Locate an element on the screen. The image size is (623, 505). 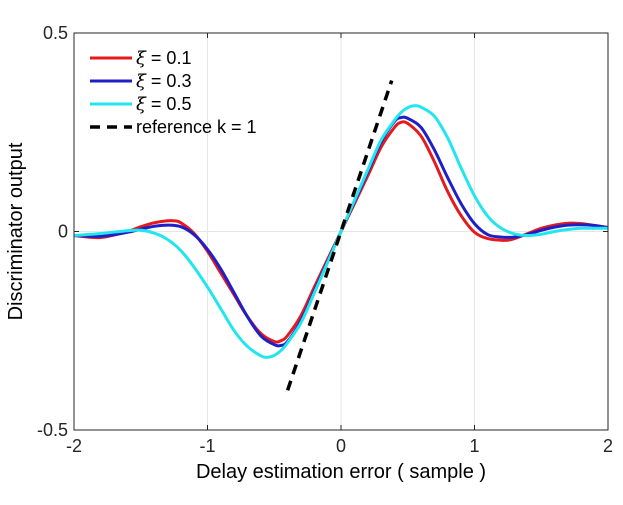
legend-label-2: ξ = 0.3 is located at coordinates (163, 81).